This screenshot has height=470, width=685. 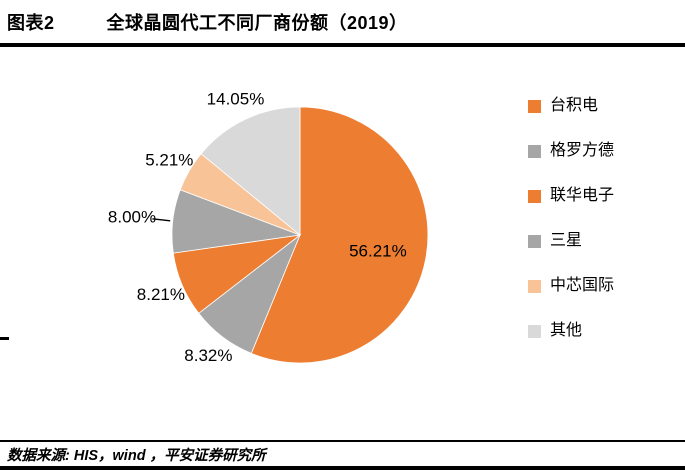 I want to click on legend-label: 三星, so click(x=566, y=240).